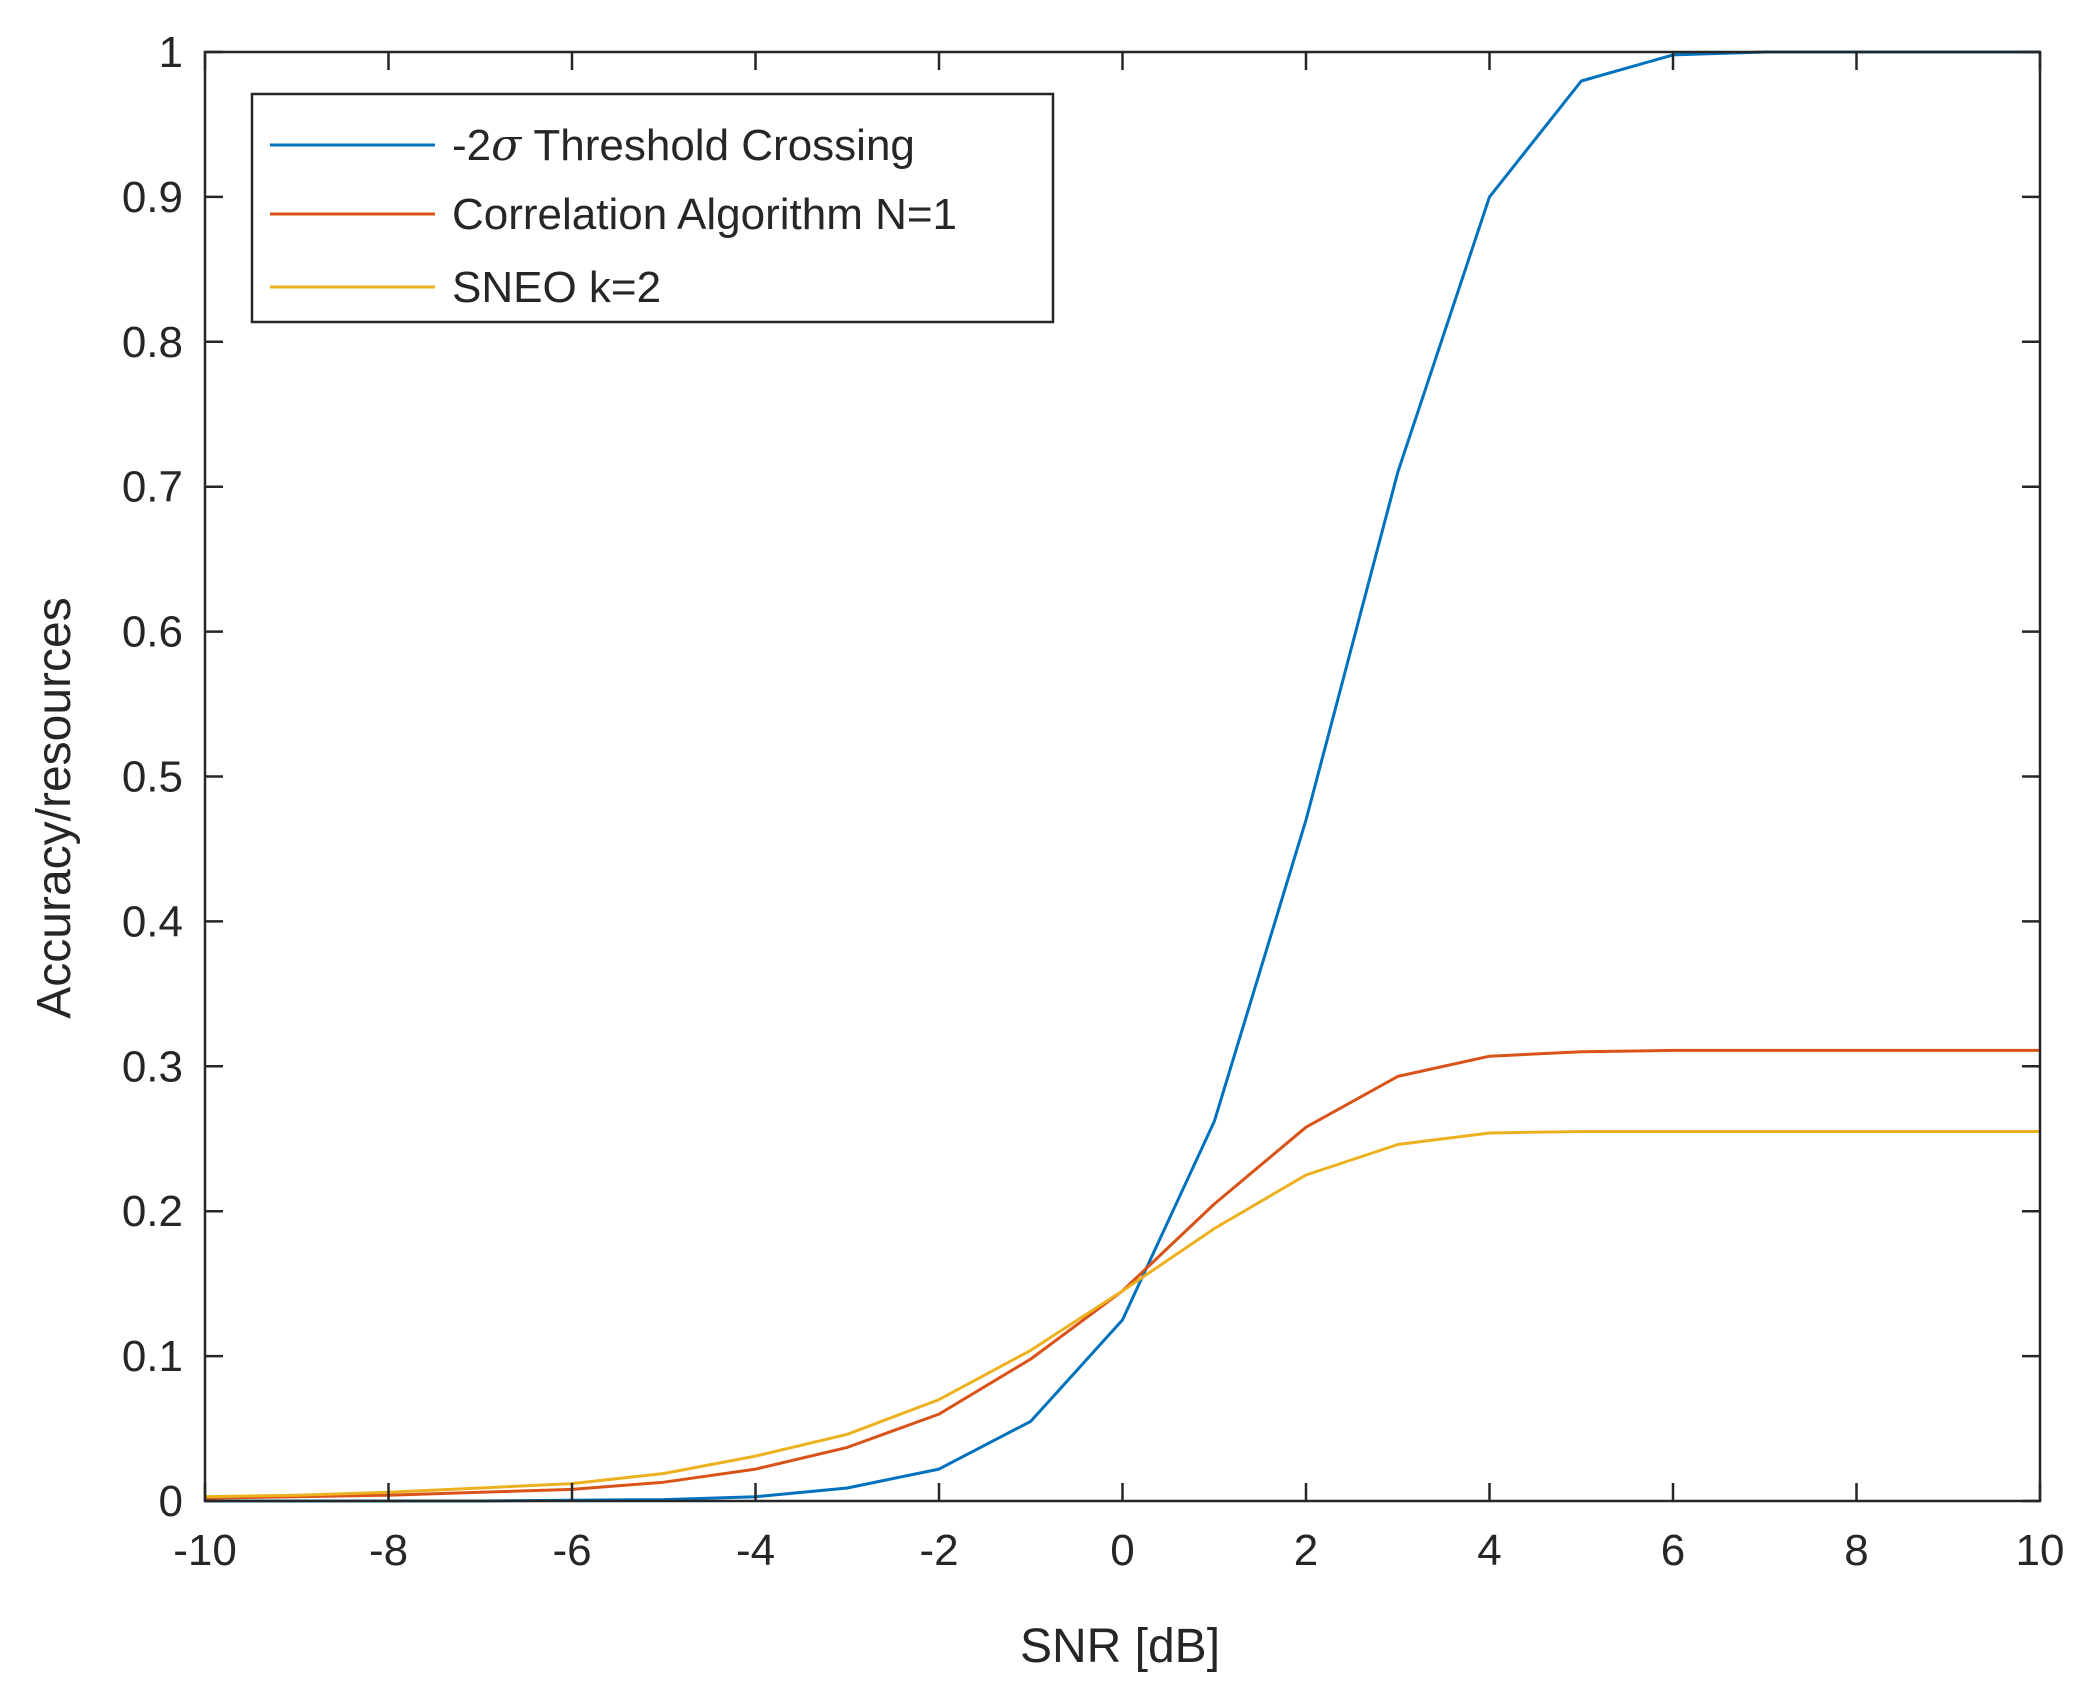  What do you see at coordinates (152, 1066) in the screenshot?
I see `y-tick-label: 0.3` at bounding box center [152, 1066].